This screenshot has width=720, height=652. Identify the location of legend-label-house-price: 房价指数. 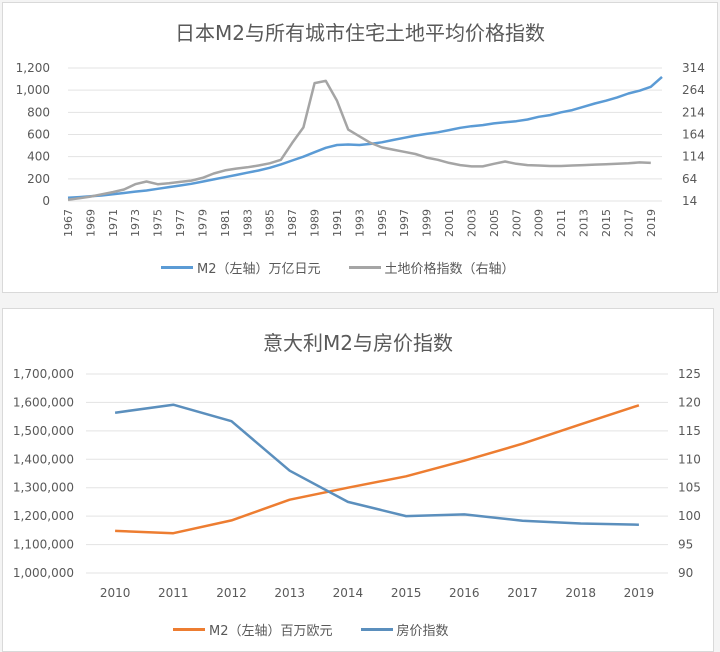
(422, 631).